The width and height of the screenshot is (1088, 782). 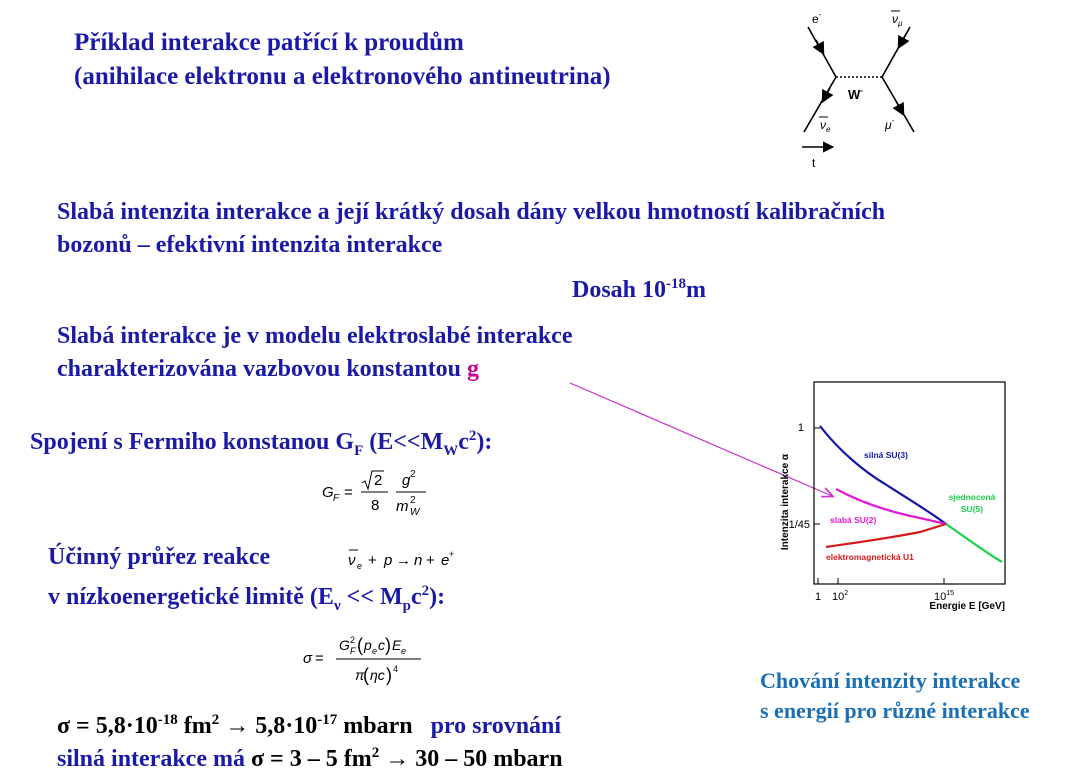 I want to click on series-strong, so click(x=883, y=475).